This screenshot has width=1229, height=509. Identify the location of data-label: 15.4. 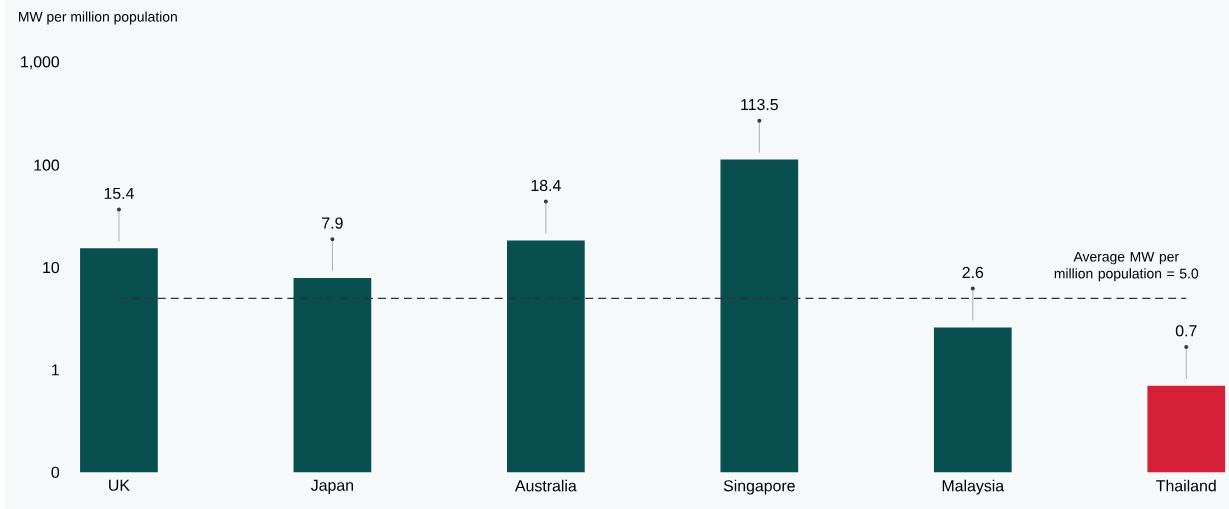
(119, 193).